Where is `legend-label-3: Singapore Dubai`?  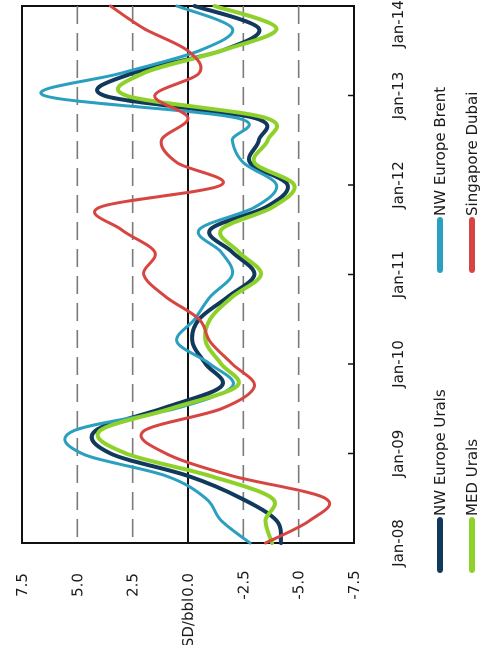
legend-label-3: Singapore Dubai is located at coordinates (472, 154).